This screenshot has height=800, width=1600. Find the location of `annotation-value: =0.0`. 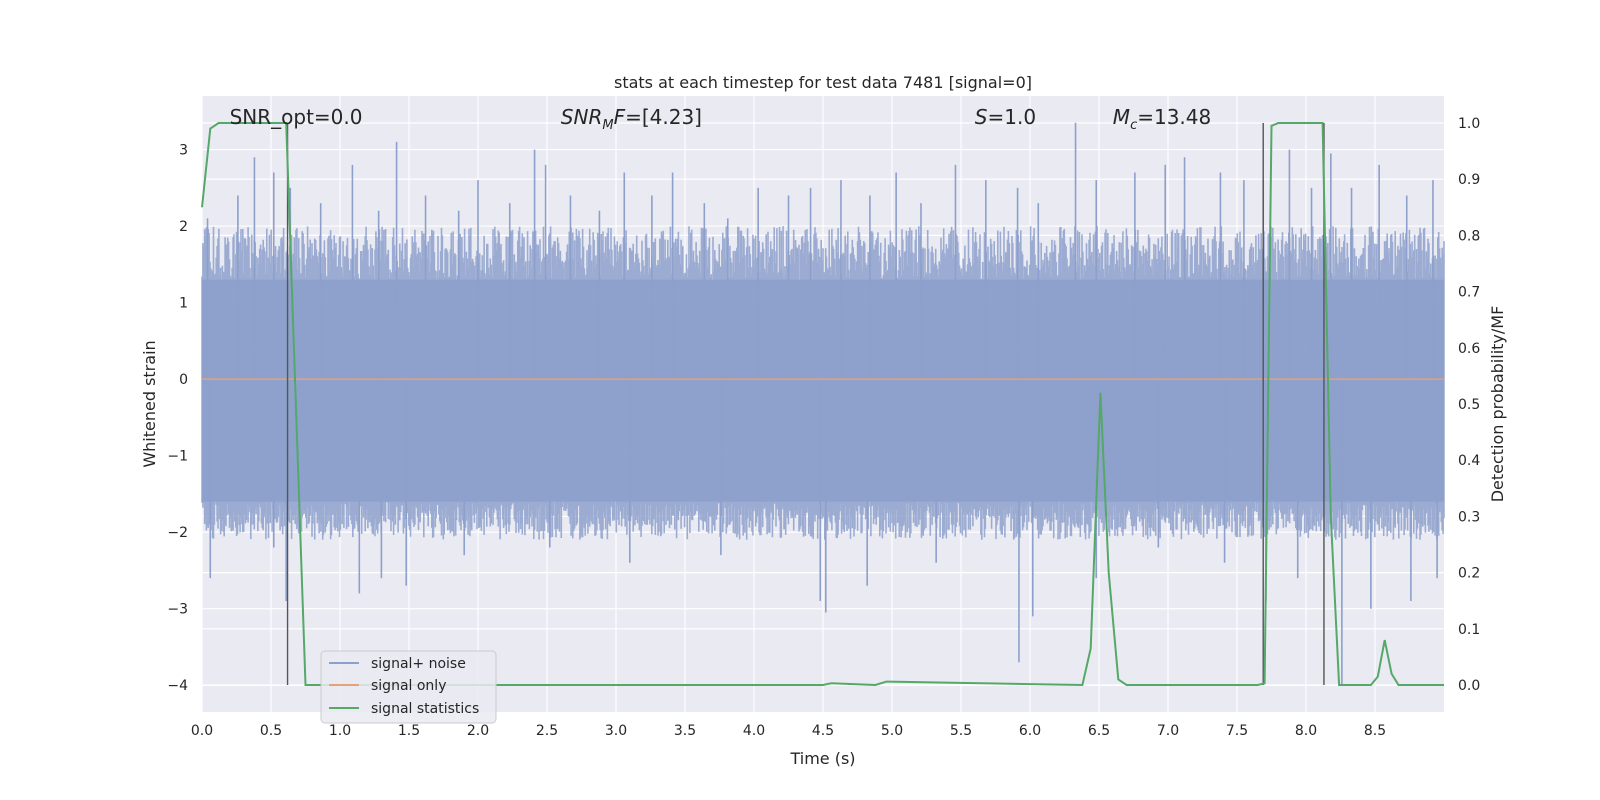

annotation-value: =0.0 is located at coordinates (338, 117).